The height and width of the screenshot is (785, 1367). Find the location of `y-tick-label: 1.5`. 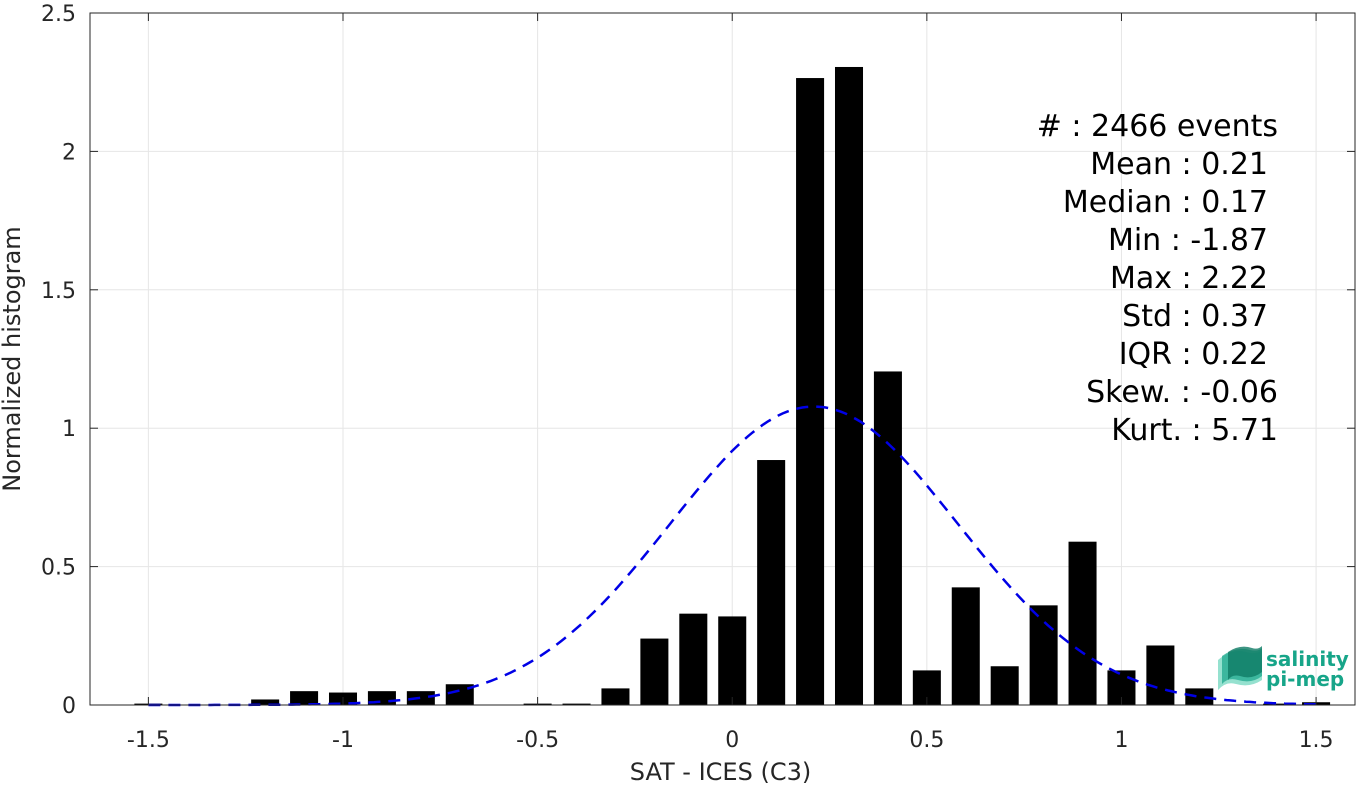

y-tick-label: 1.5 is located at coordinates (58, 291).